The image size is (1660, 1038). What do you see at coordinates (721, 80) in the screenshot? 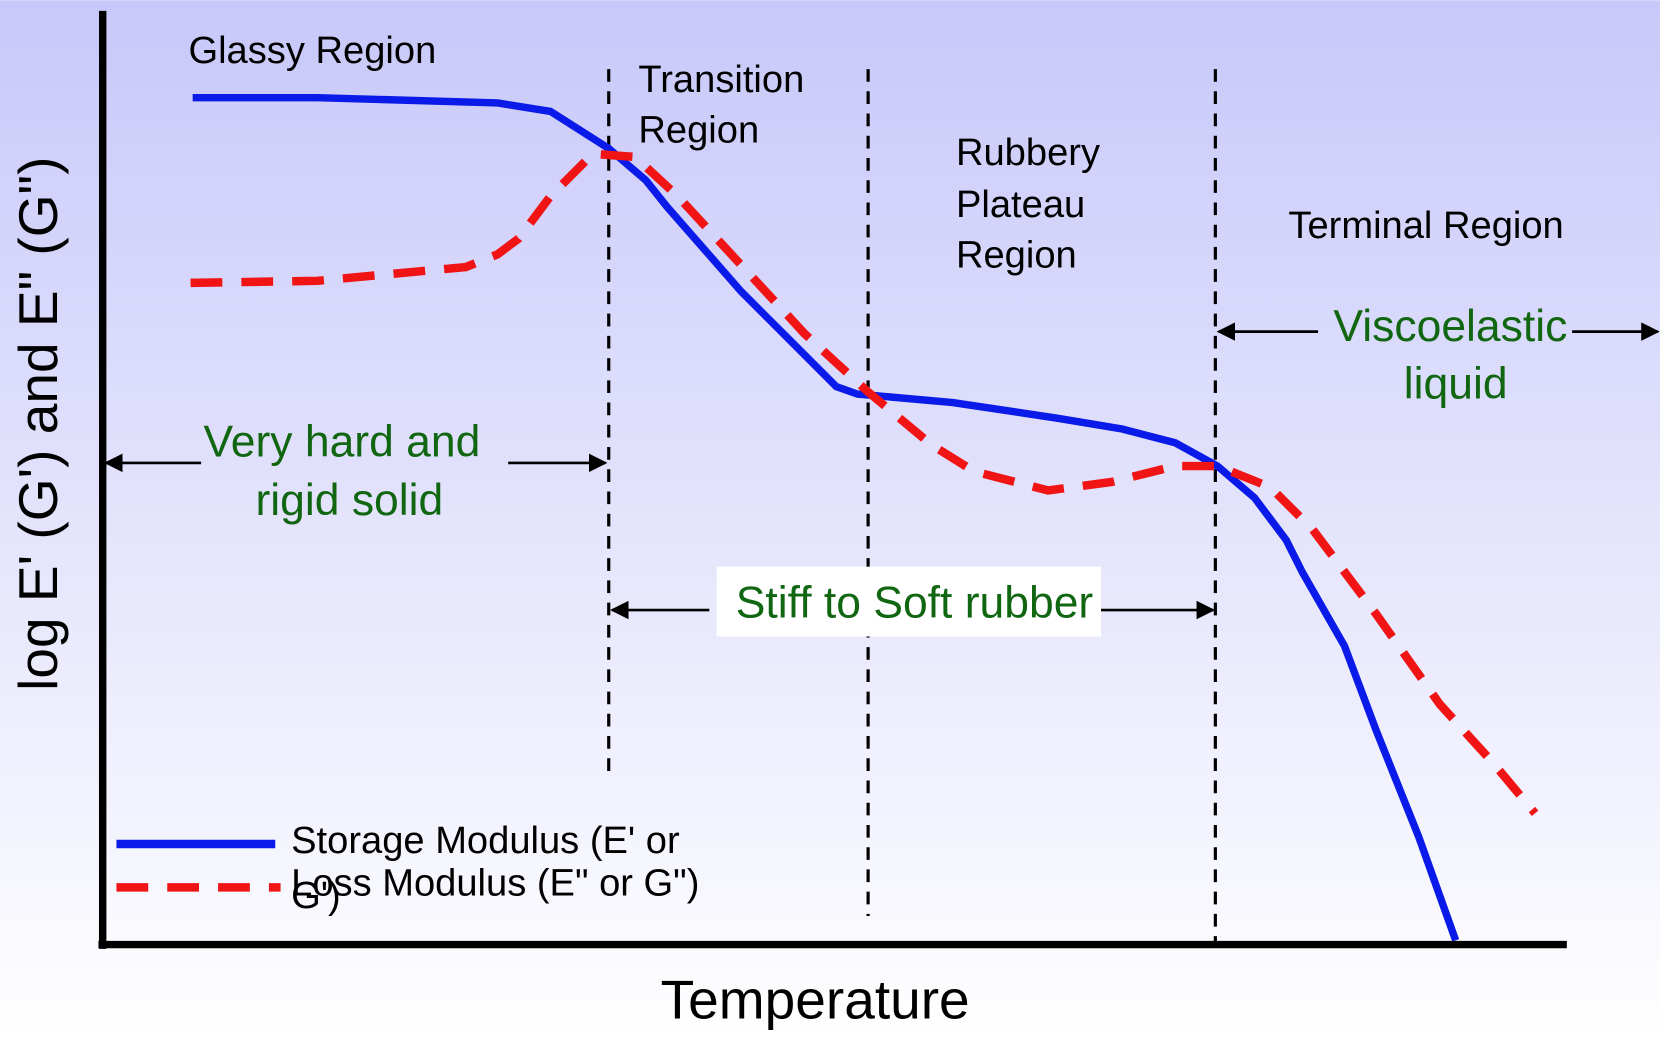
I see `region-label: Transition` at bounding box center [721, 80].